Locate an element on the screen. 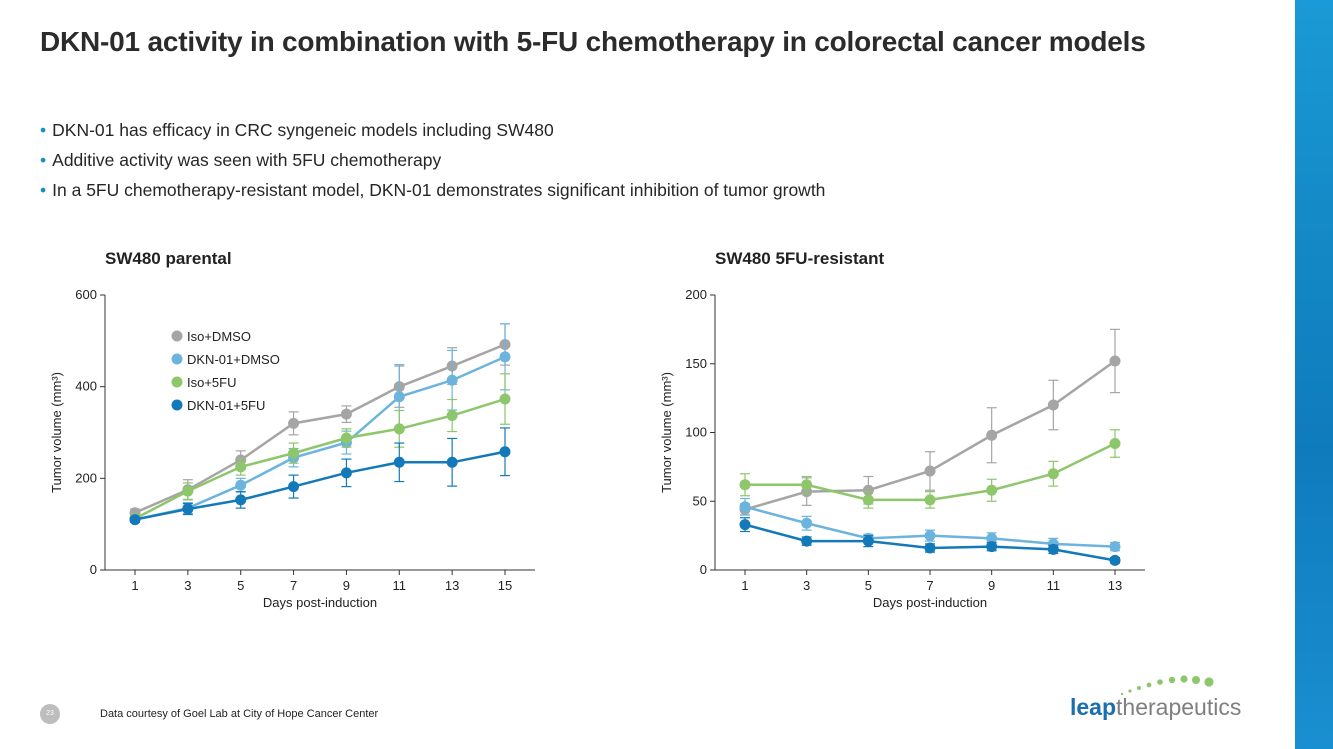  company-logo: leaptherapeutics is located at coordinates (1160, 696).